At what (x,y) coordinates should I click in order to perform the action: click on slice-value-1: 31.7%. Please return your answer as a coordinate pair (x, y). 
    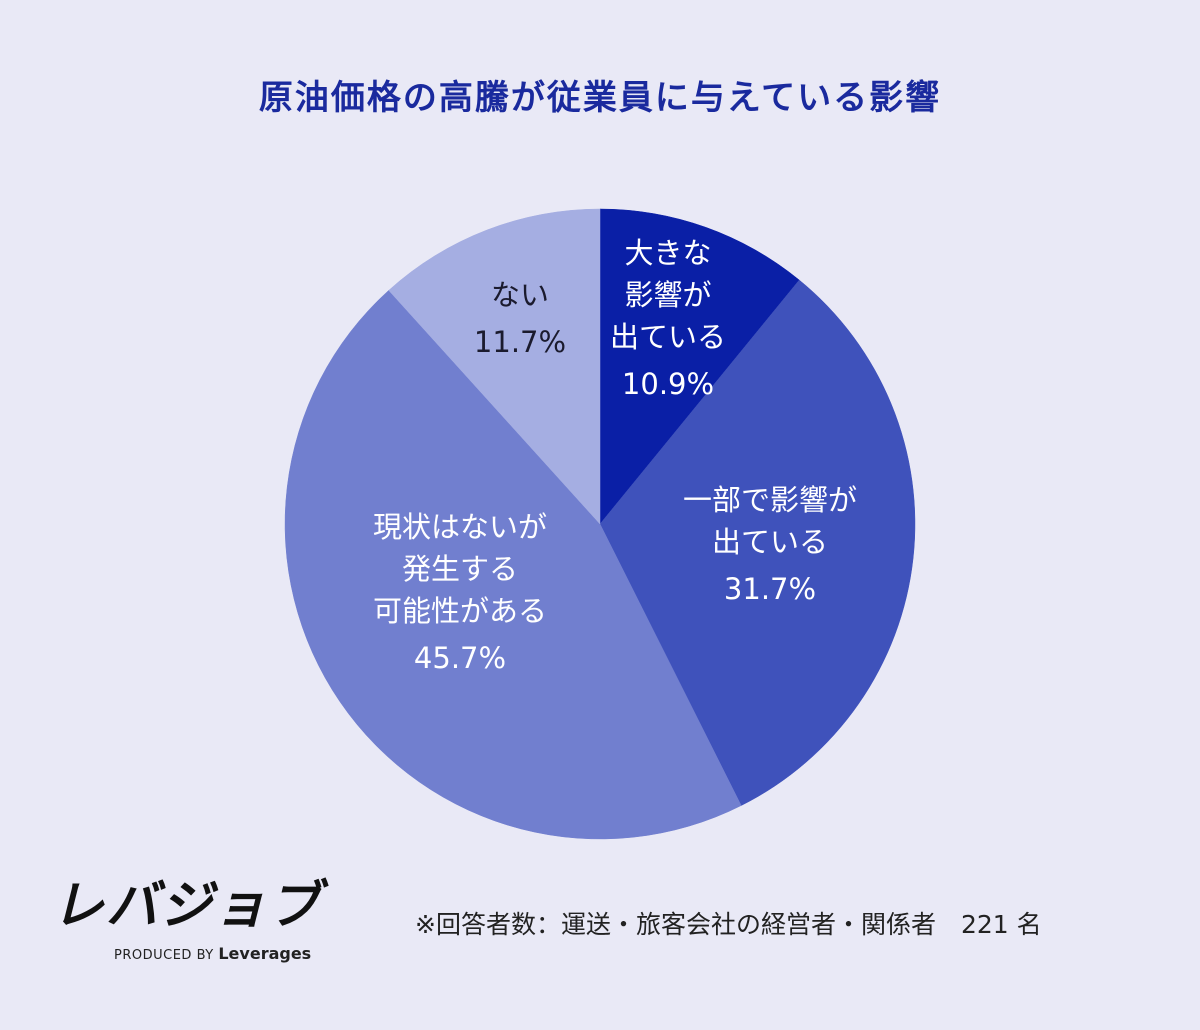
    Looking at the image, I should click on (770, 589).